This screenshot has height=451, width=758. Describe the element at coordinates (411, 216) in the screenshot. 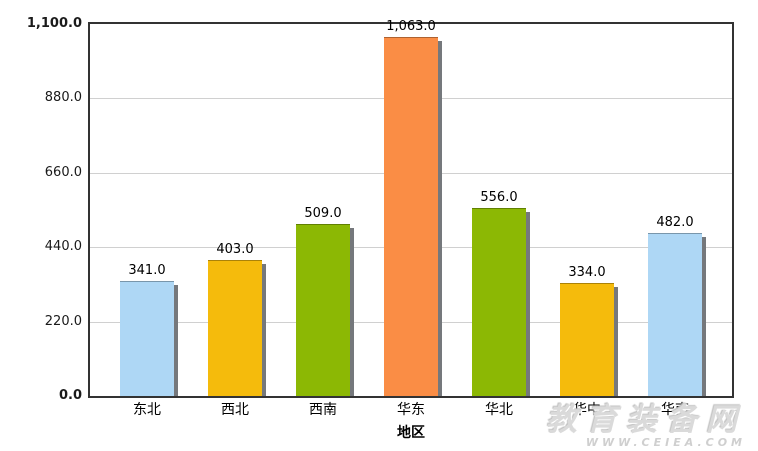

I see `bar-华东` at that location.